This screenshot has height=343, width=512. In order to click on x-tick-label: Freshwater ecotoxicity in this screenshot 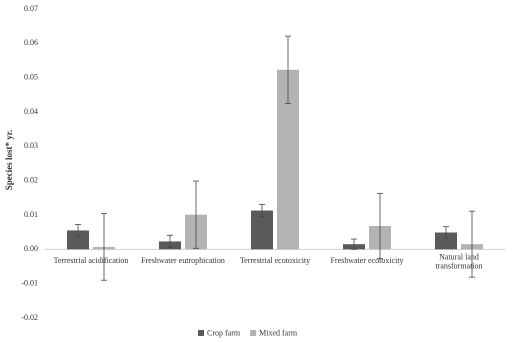, I will do `click(366, 260)`.